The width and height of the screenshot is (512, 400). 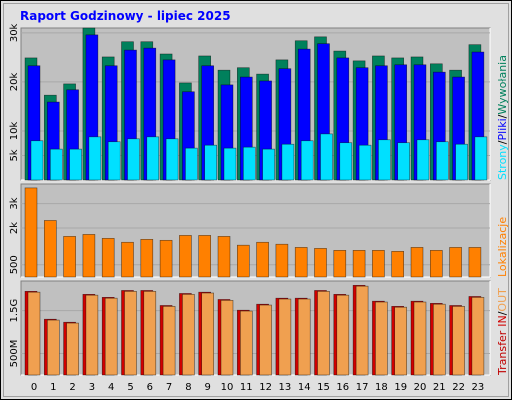 I want to click on legend-text: Transfer, so click(x=502, y=353).